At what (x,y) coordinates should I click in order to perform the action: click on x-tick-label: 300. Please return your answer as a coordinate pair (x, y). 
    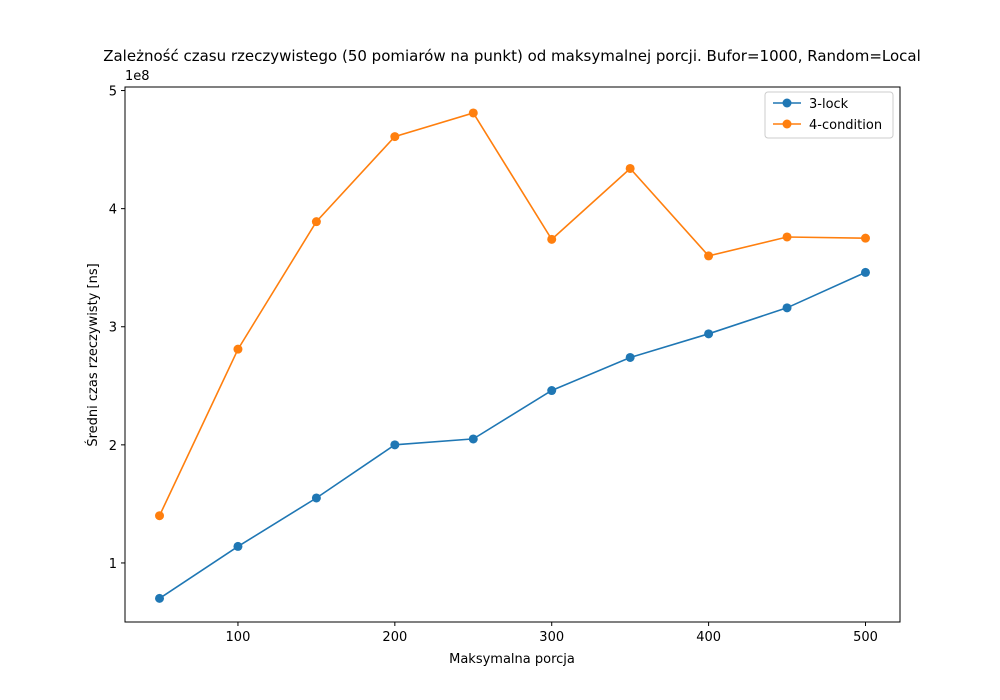
    Looking at the image, I should click on (551, 637).